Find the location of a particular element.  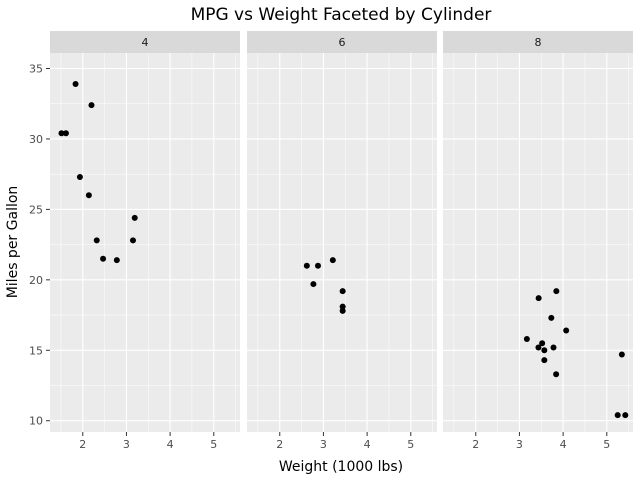

y-tick-label: 15 is located at coordinates (36, 350).